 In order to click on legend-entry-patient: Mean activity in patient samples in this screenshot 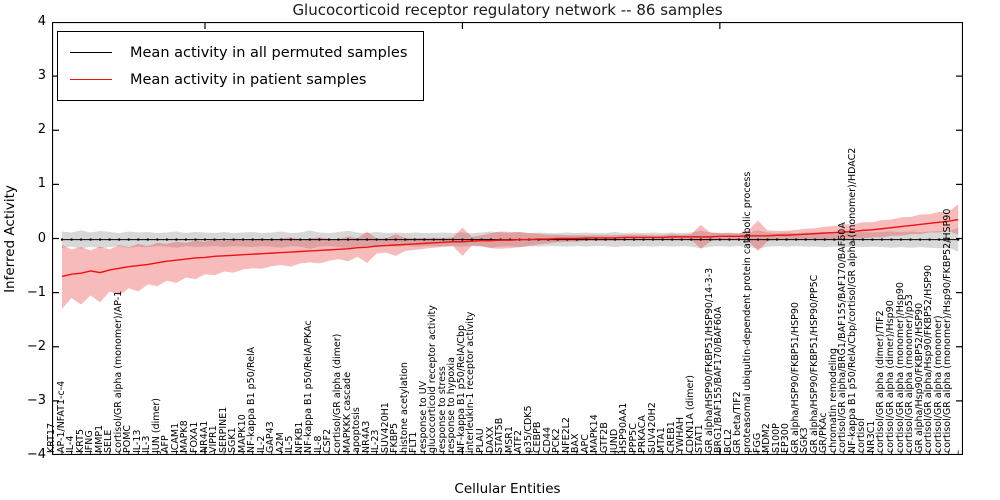, I will do `click(238, 79)`.